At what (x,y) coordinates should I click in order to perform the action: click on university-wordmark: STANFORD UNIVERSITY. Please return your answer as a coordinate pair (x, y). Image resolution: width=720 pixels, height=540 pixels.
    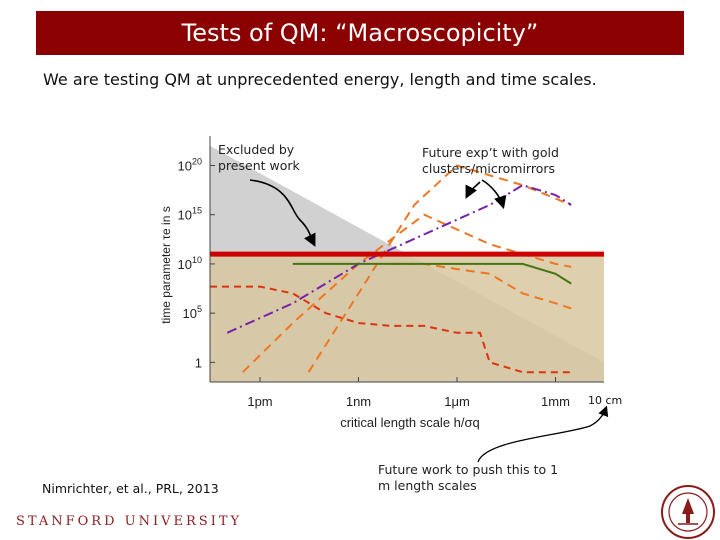
    Looking at the image, I should click on (129, 521).